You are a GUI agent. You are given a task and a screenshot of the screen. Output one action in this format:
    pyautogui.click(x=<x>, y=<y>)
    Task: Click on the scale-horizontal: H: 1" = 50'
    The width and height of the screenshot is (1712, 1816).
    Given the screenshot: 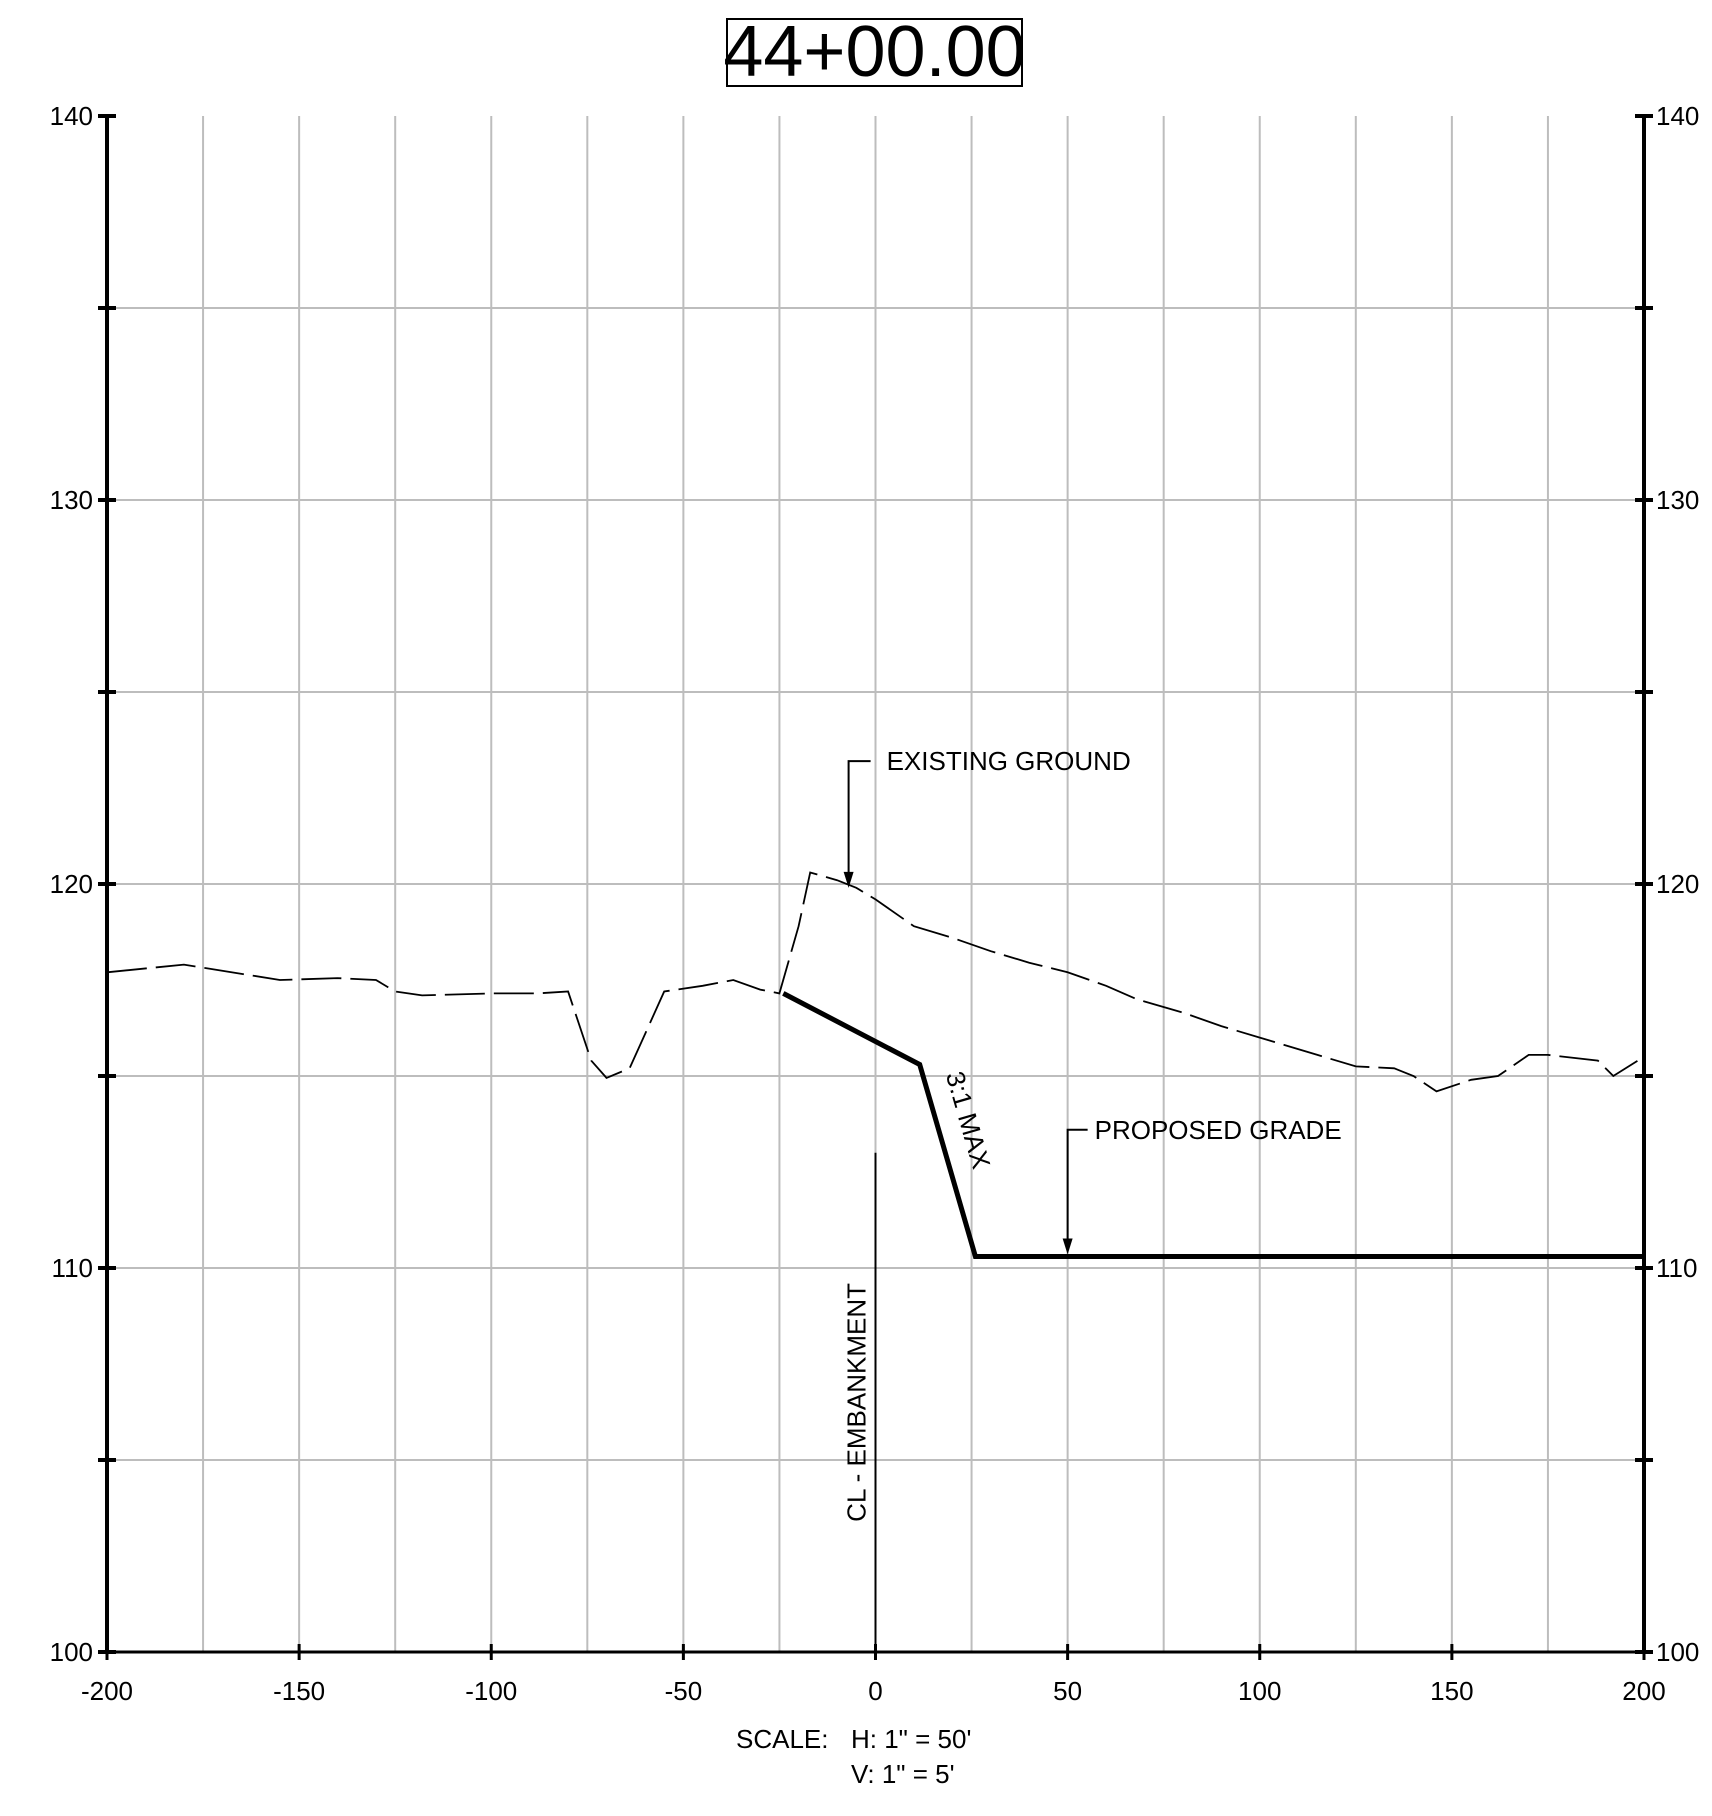 What is the action you would take?
    pyautogui.click(x=911, y=1739)
    